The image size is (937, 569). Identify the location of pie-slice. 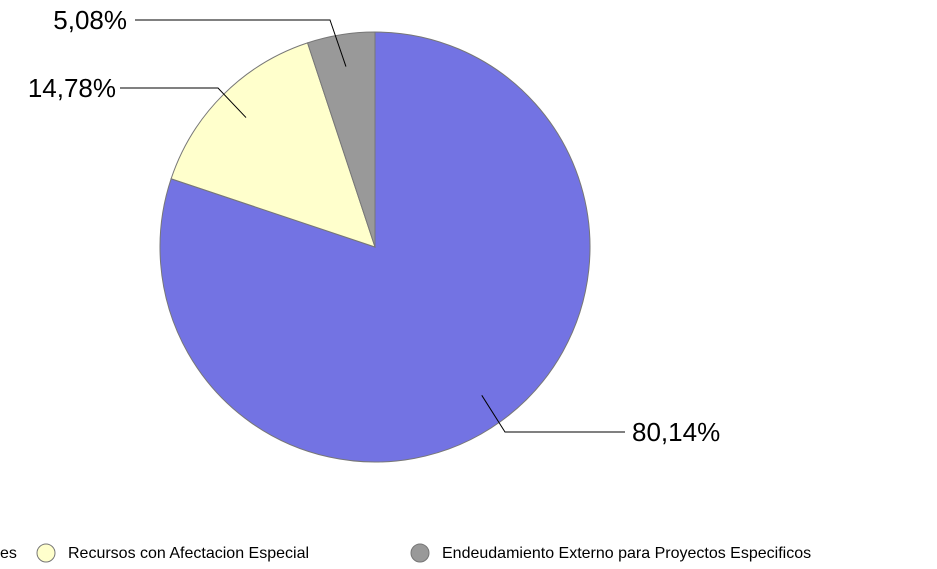
(341, 139).